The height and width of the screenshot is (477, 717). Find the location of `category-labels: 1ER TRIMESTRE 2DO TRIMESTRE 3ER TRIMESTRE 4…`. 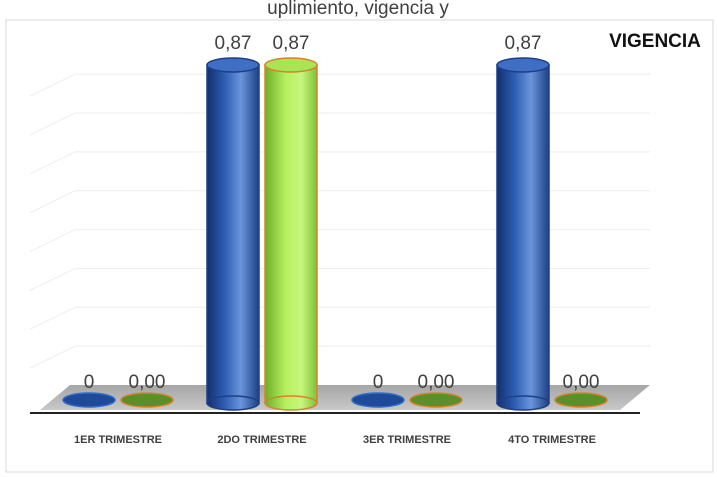

category-labels: 1ER TRIMESTRE 2DO TRIMESTRE 3ER TRIMESTRE 4… is located at coordinates (335, 440).